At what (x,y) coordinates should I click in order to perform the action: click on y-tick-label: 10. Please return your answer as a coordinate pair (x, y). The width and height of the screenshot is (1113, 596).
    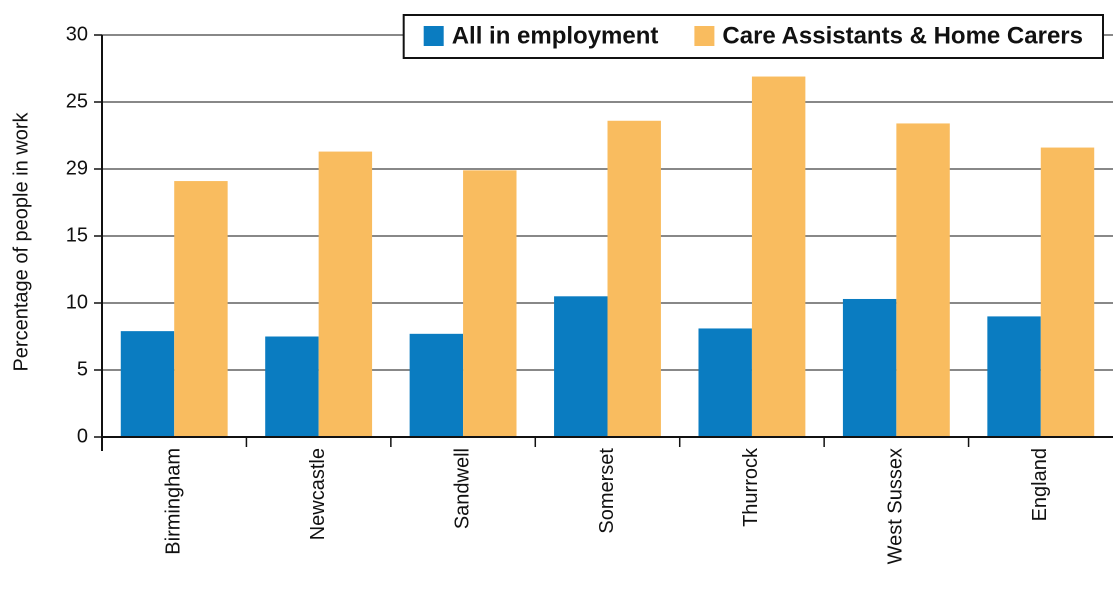
    Looking at the image, I should click on (77, 302).